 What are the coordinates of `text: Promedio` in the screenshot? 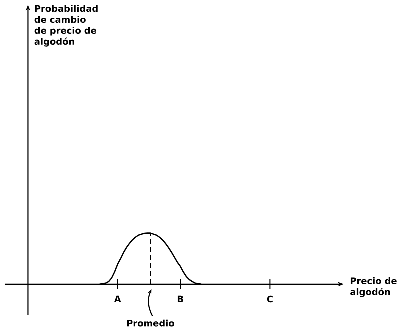 It's located at (150, 323).